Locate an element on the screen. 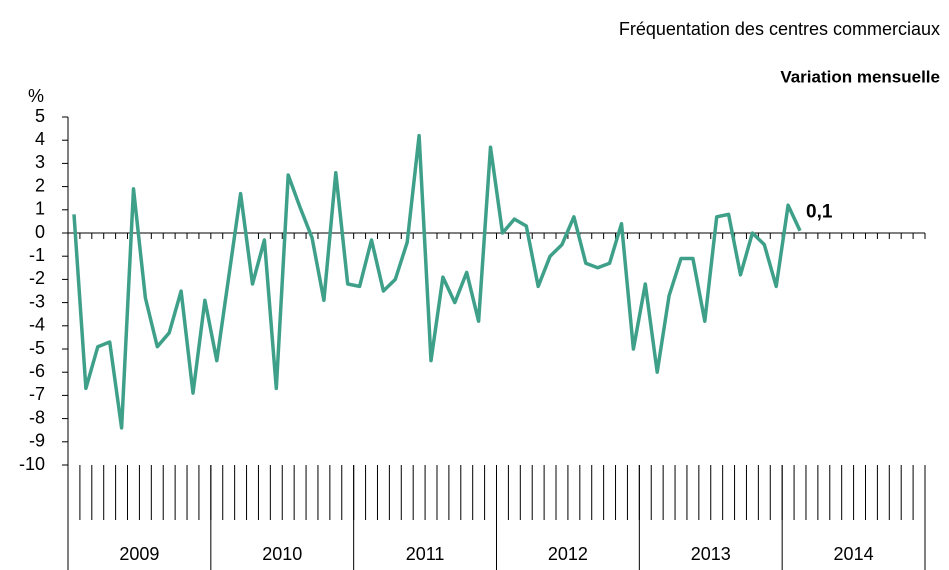 The width and height of the screenshot is (949, 570). chart-title: Fréquentation des centres commerciaux is located at coordinates (779, 29).